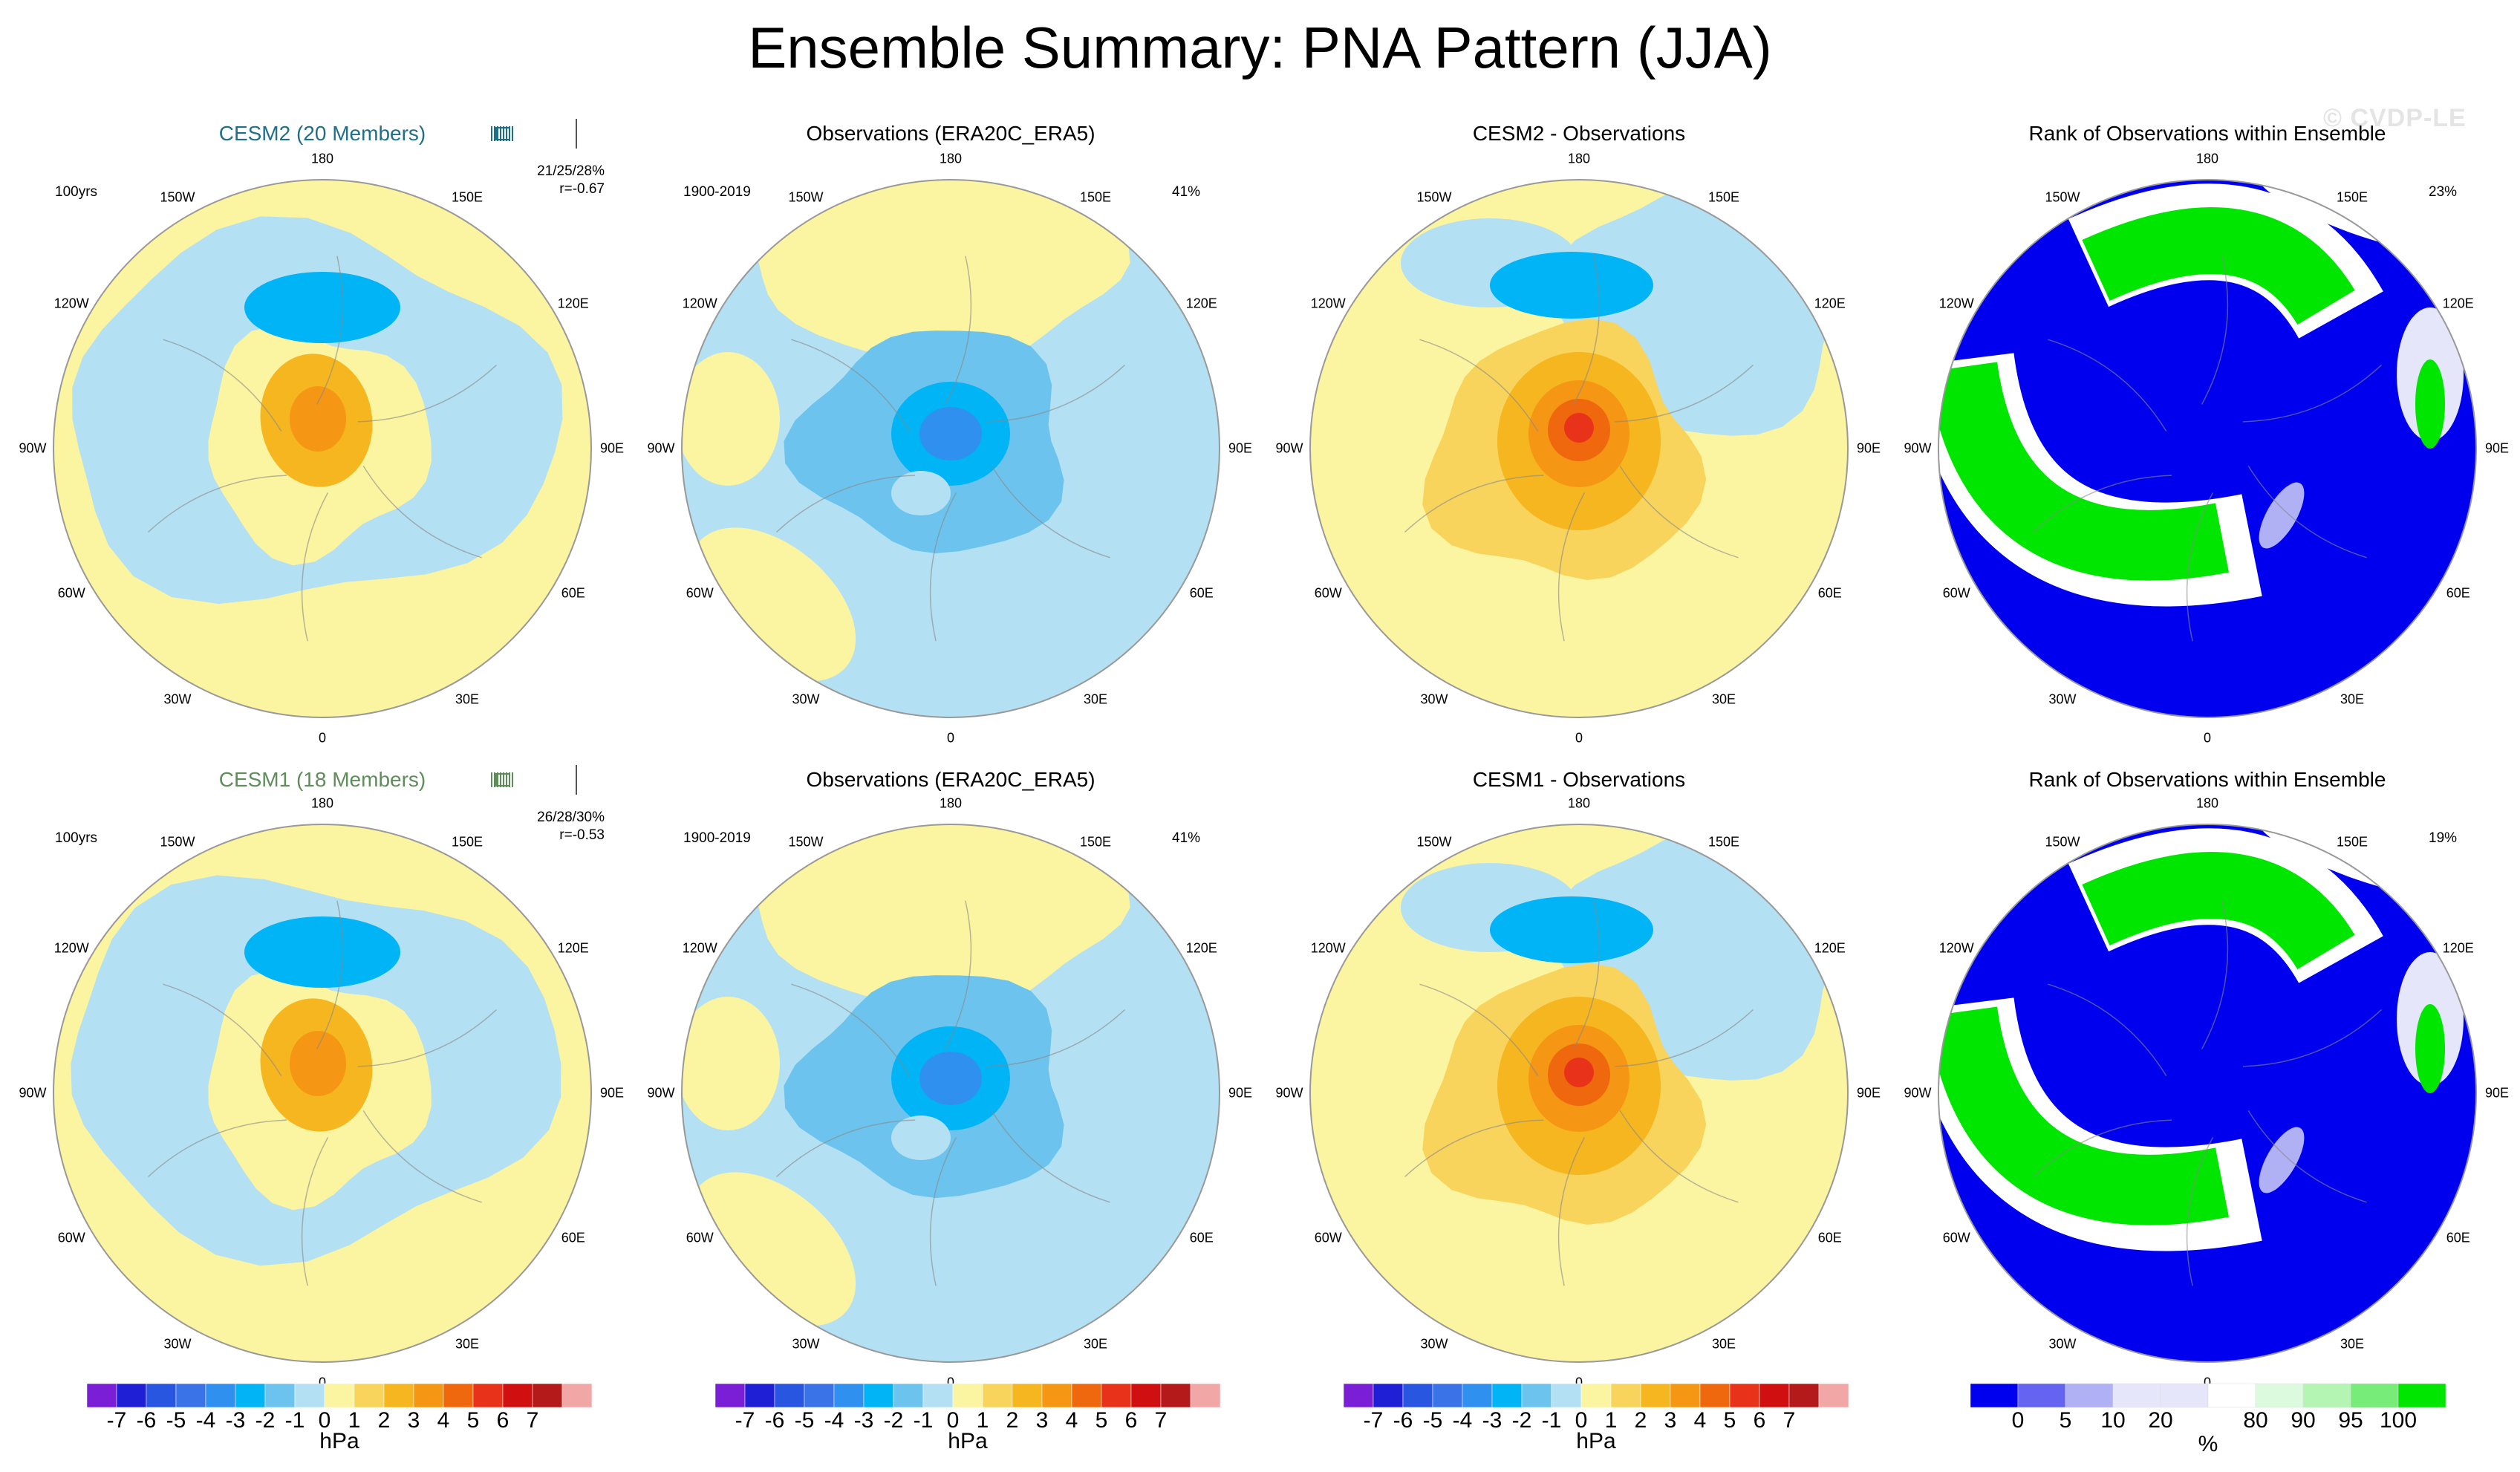 This screenshot has height=1472, width=2520. What do you see at coordinates (2063, 699) in the screenshot?
I see `longitude-label: 30W` at bounding box center [2063, 699].